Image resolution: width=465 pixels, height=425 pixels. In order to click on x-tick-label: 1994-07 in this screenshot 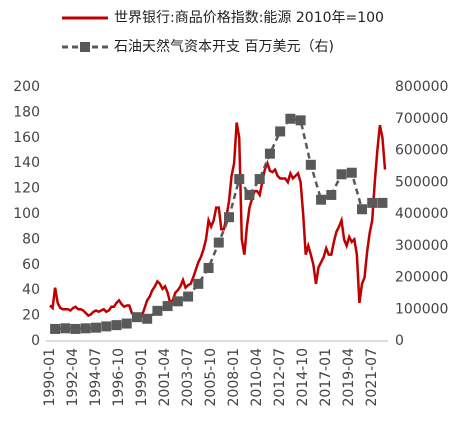, I will do `click(96, 377)`.